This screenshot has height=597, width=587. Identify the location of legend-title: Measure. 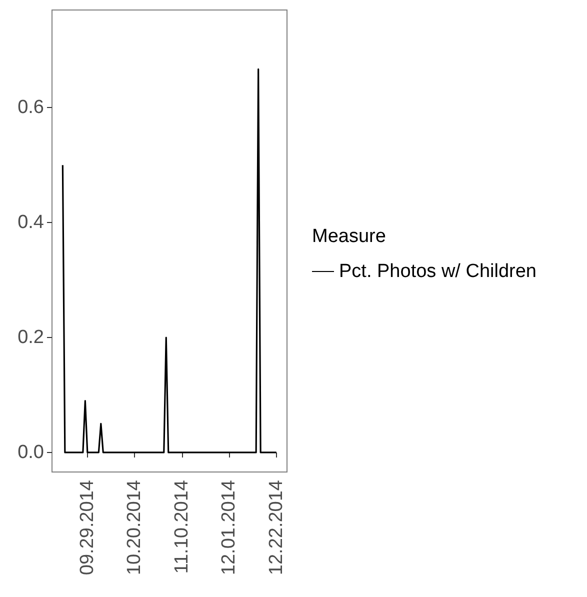
(349, 236).